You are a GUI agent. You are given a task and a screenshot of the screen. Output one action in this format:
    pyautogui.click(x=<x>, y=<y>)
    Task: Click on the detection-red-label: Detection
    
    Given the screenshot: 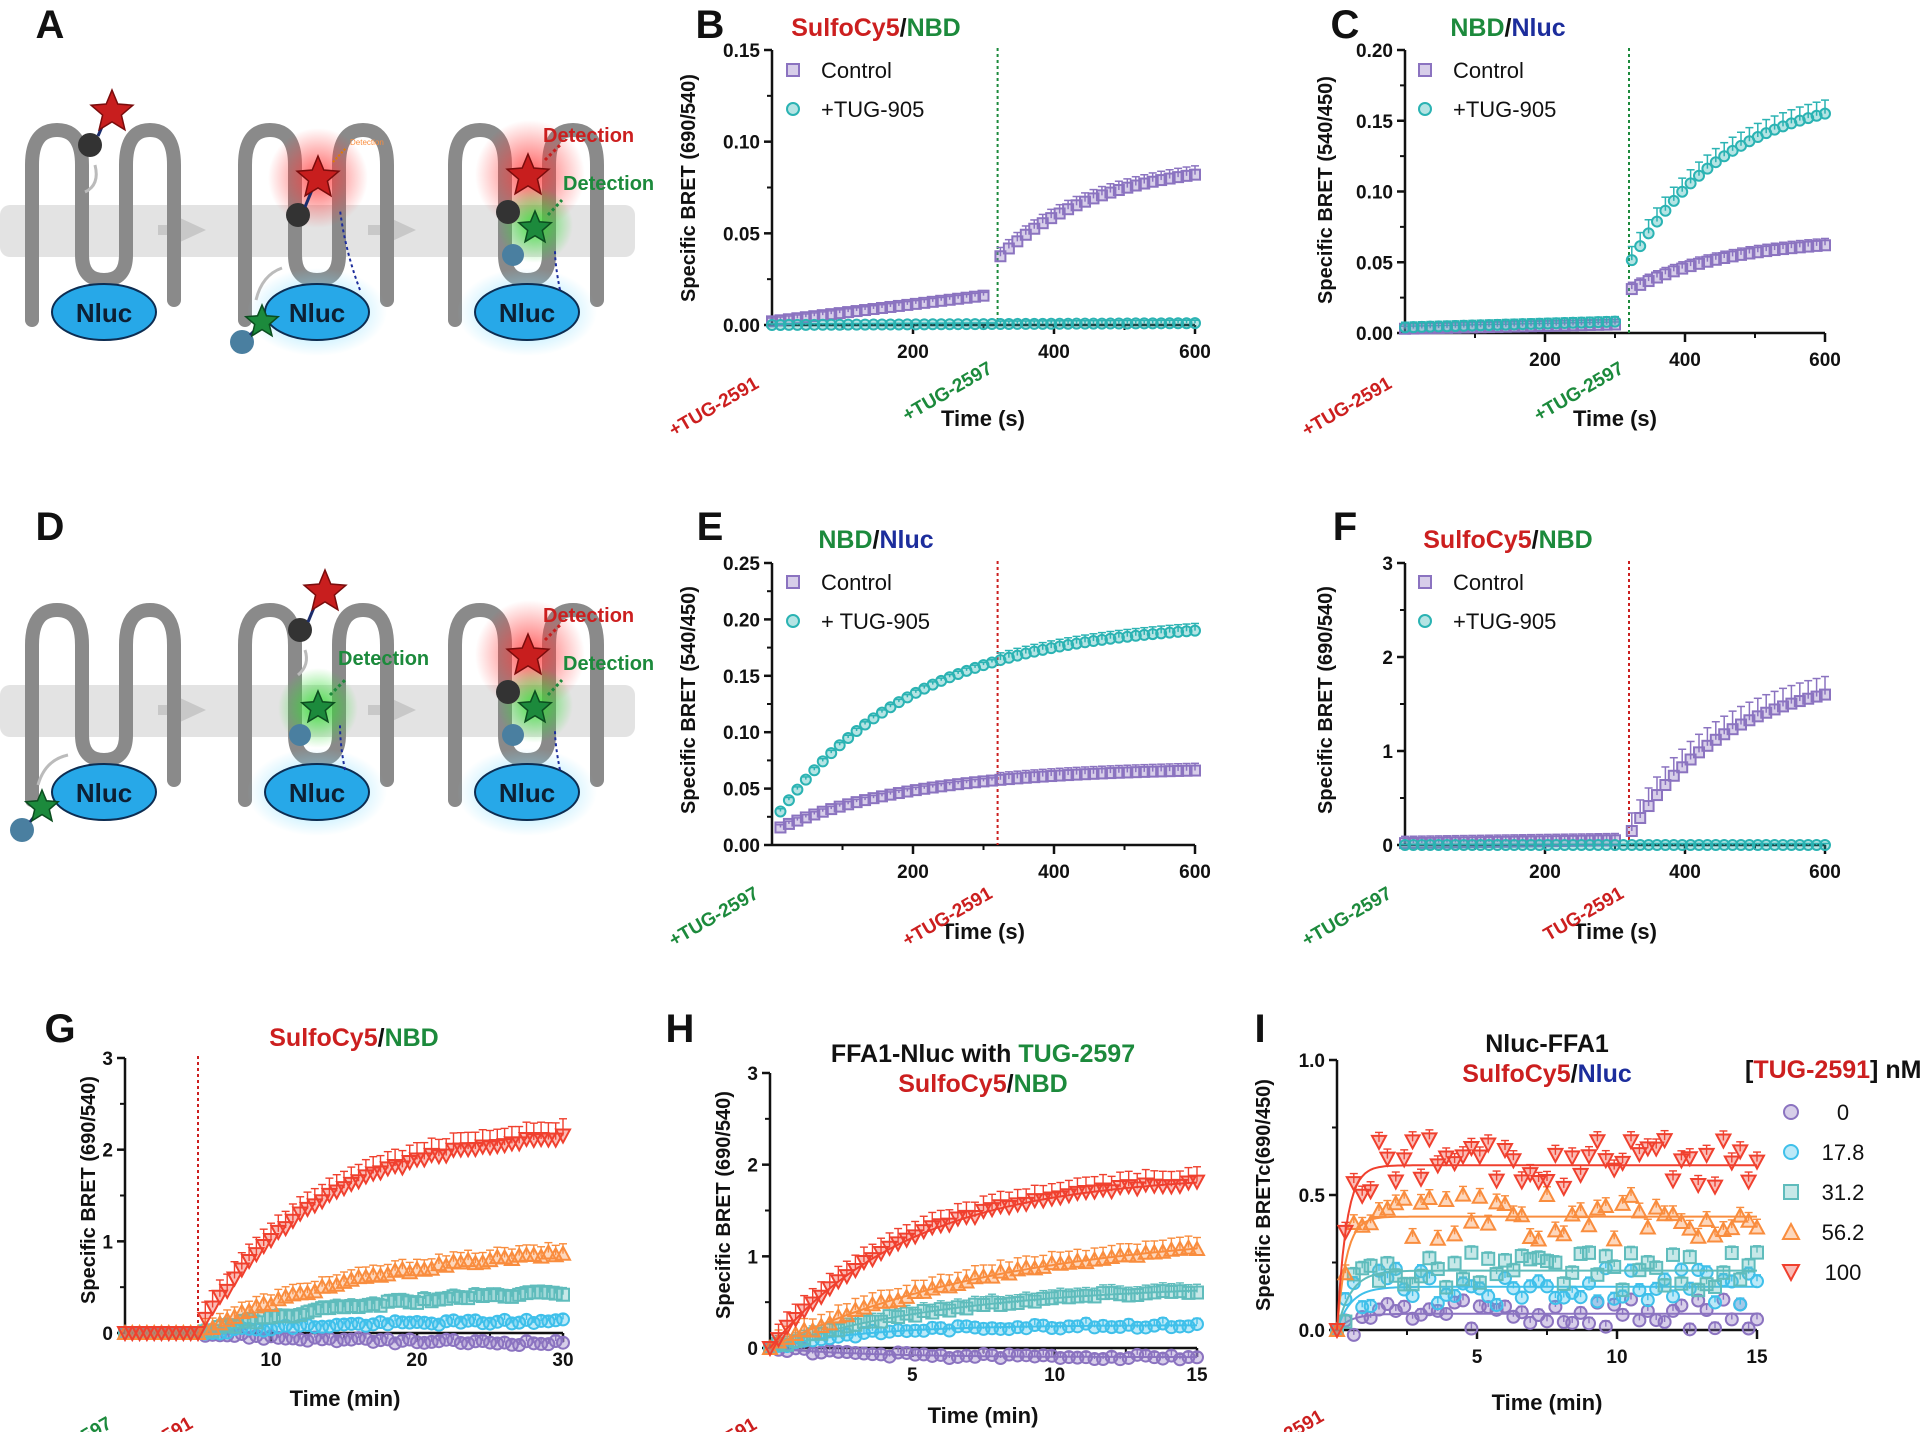 What is the action you would take?
    pyautogui.click(x=588, y=616)
    